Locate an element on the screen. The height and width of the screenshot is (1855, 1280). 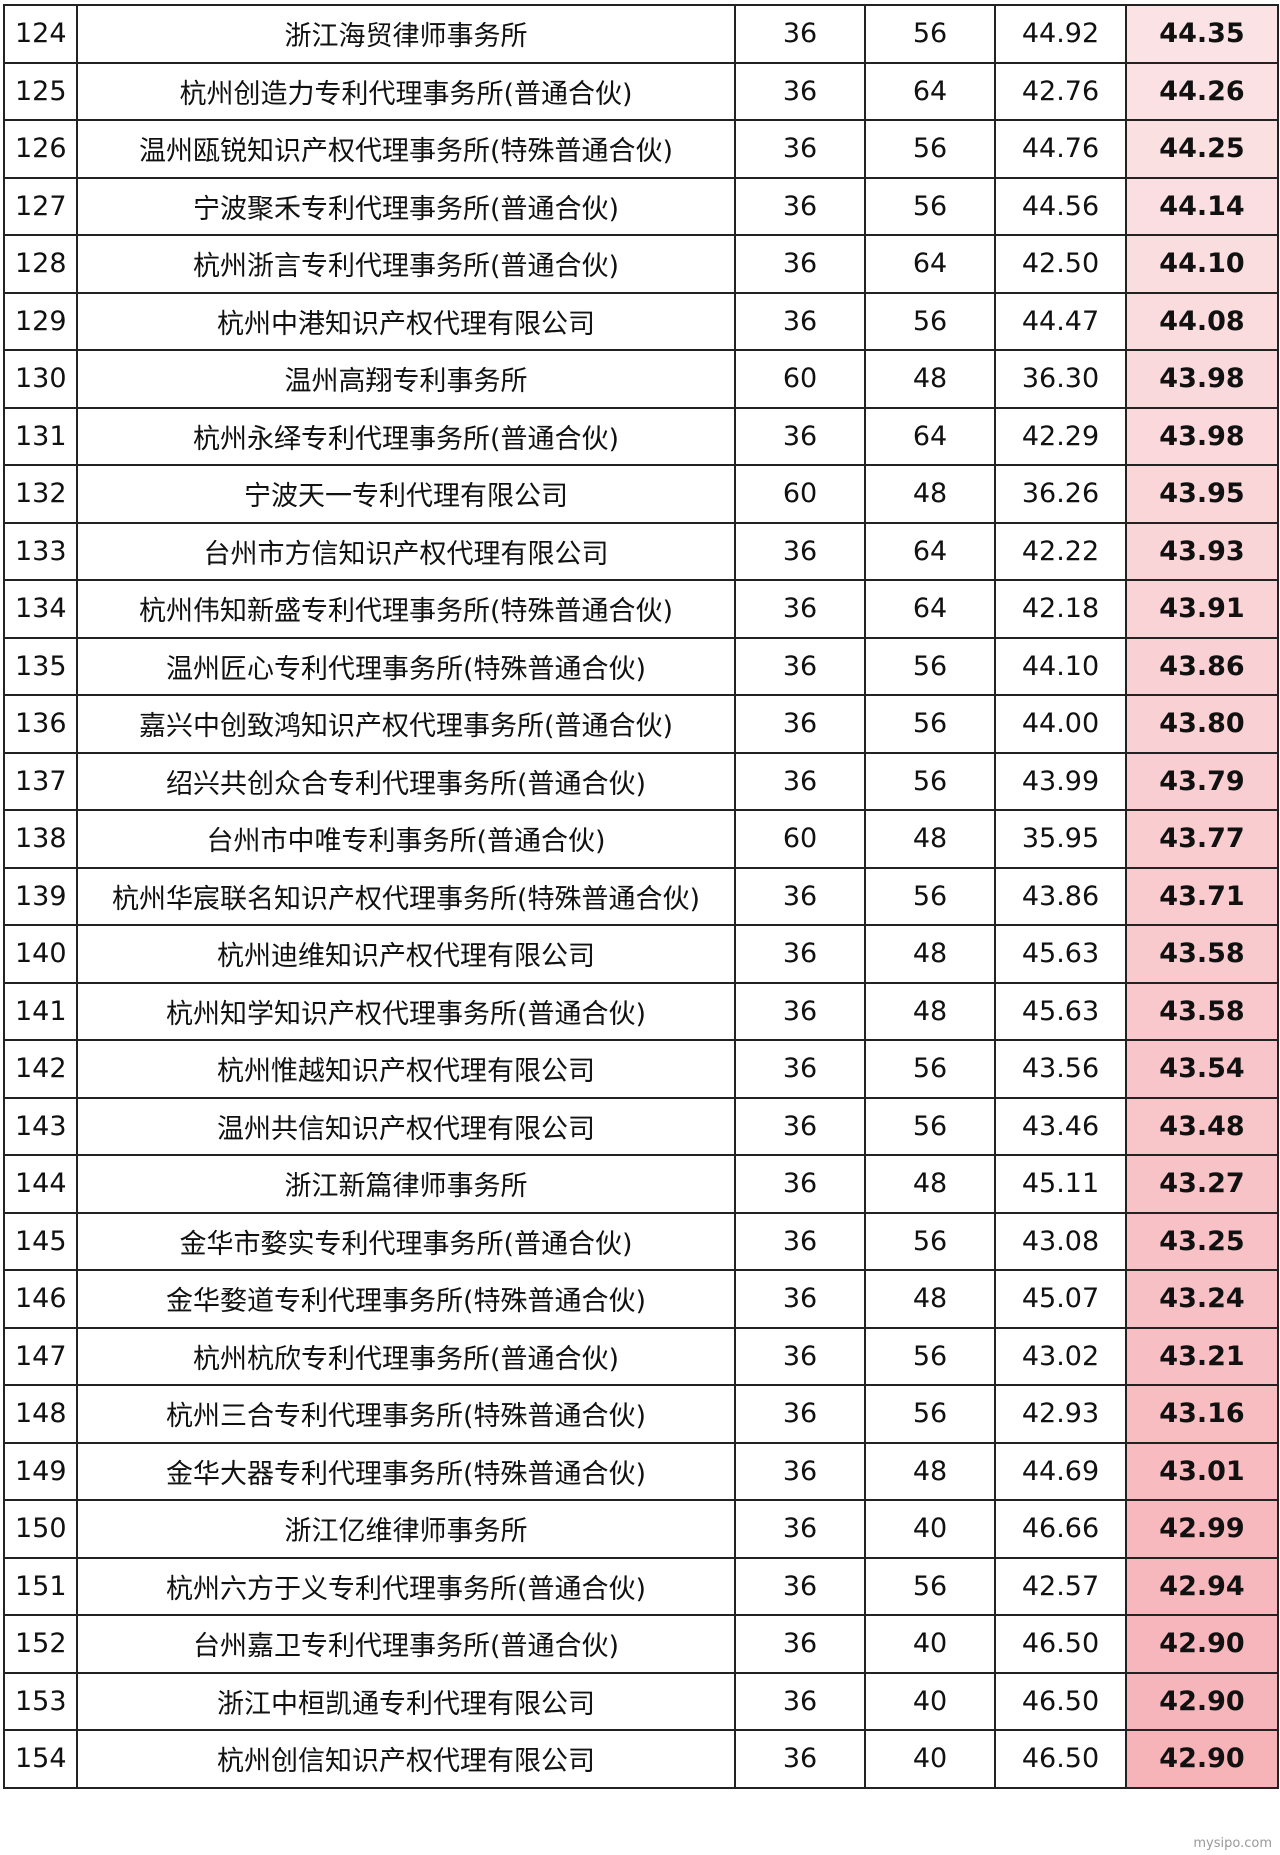
table-row: 148 杭州三合专利代理事务所(特殊普通合伙) 36 56 42.93 43.16 is located at coordinates (641, 1414).